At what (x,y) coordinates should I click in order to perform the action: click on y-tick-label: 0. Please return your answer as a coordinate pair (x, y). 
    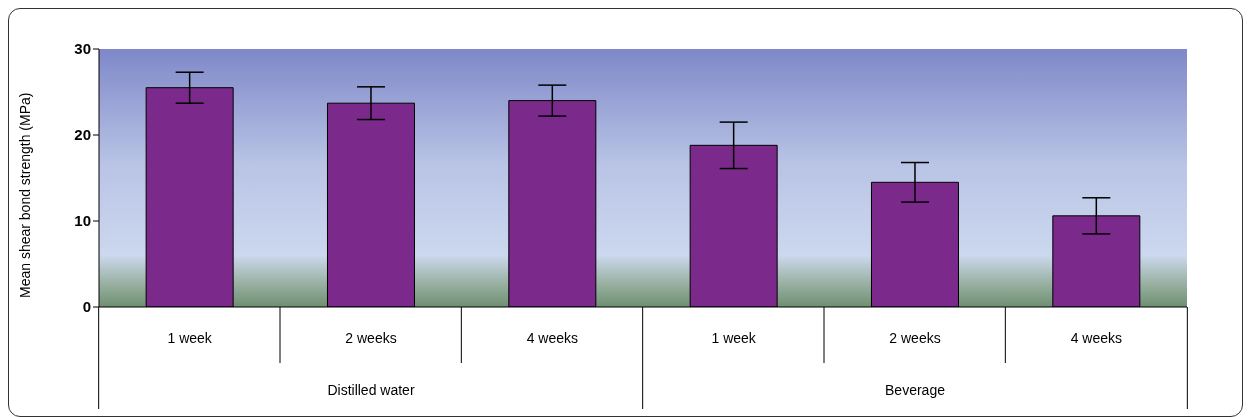
    Looking at the image, I should click on (86, 307).